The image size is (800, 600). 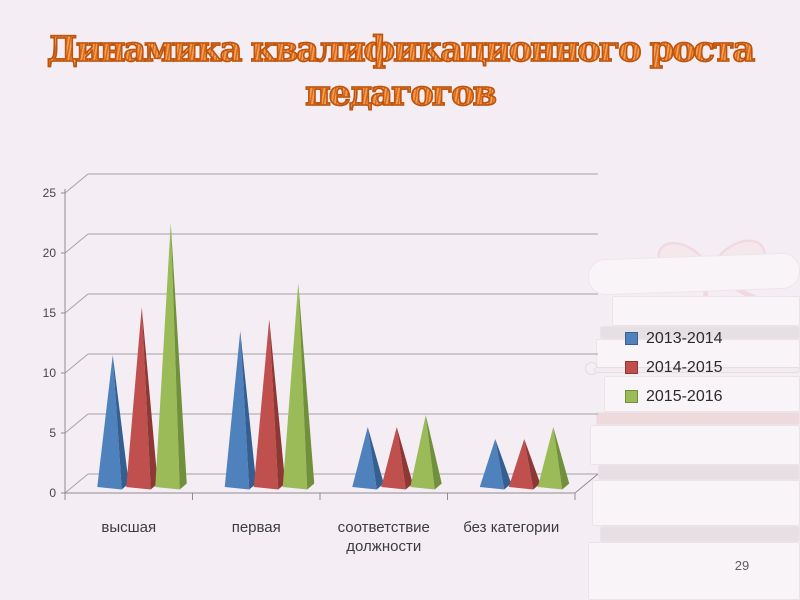 I want to click on slide-title-line2: педагогов, so click(x=400, y=94).